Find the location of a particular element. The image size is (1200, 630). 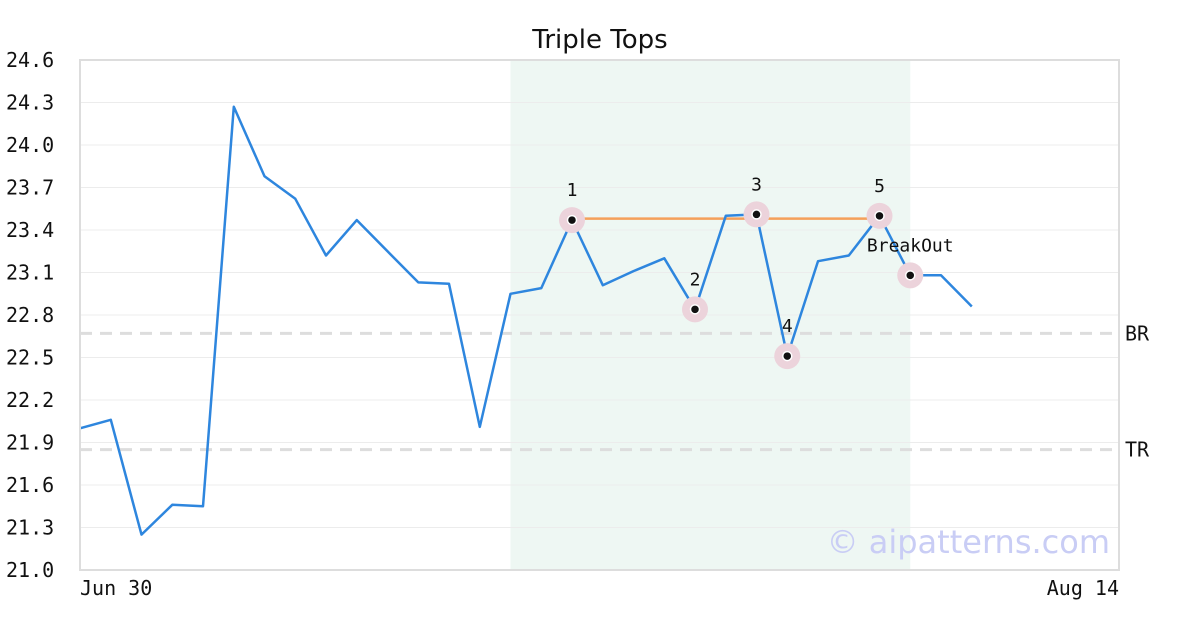

y-tick-label: 24.6 is located at coordinates (30, 60).